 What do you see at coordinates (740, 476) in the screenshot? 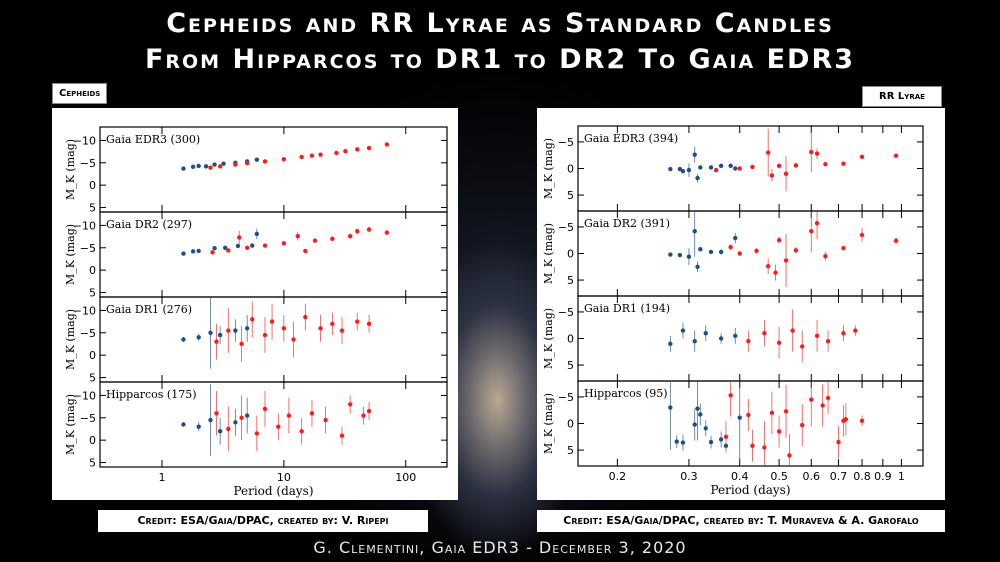
I see `x-tick-label: 0.4` at bounding box center [740, 476].